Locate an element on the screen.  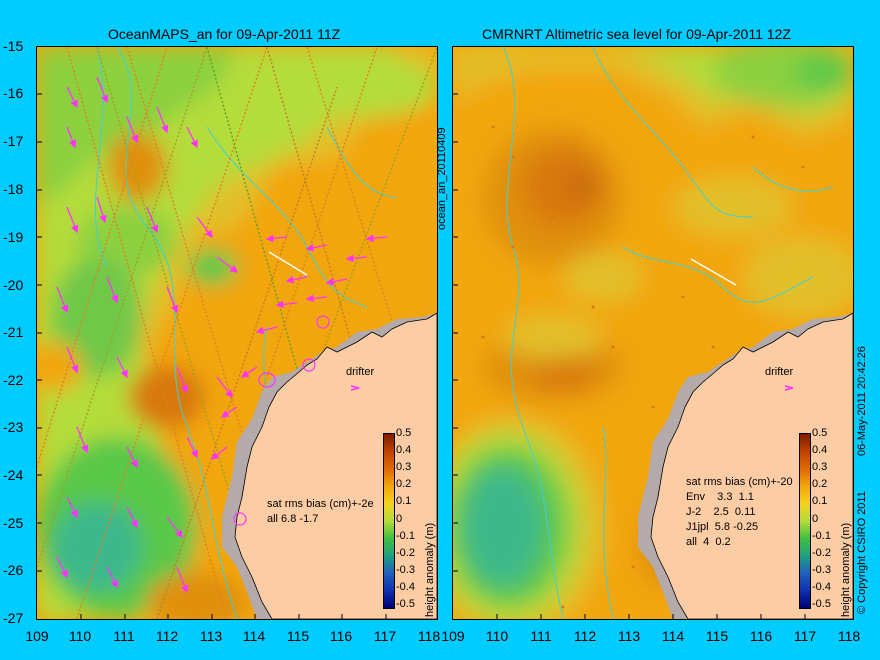
y-tick-label: -26 is located at coordinates (13, 570).